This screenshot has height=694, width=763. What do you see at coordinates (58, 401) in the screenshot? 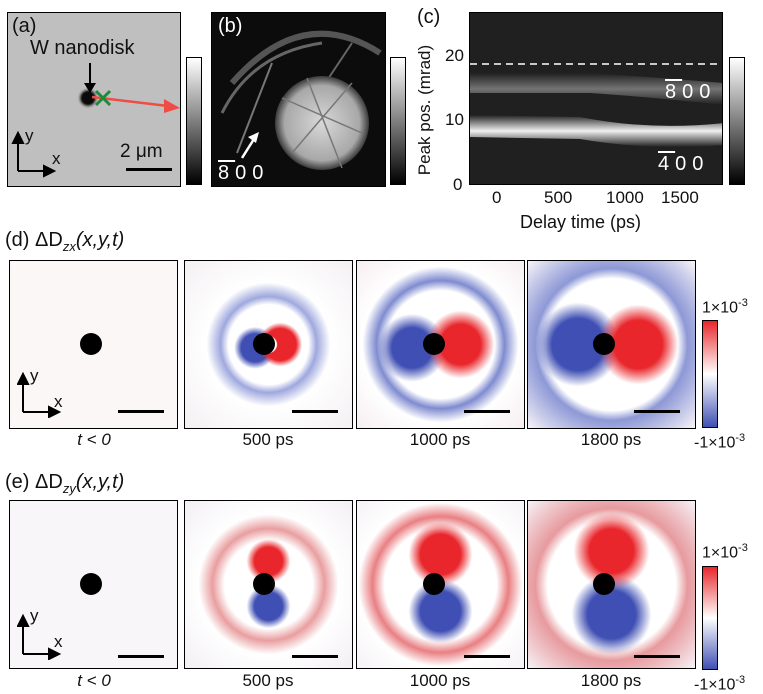
I see `d-axis-x: x` at bounding box center [58, 401].